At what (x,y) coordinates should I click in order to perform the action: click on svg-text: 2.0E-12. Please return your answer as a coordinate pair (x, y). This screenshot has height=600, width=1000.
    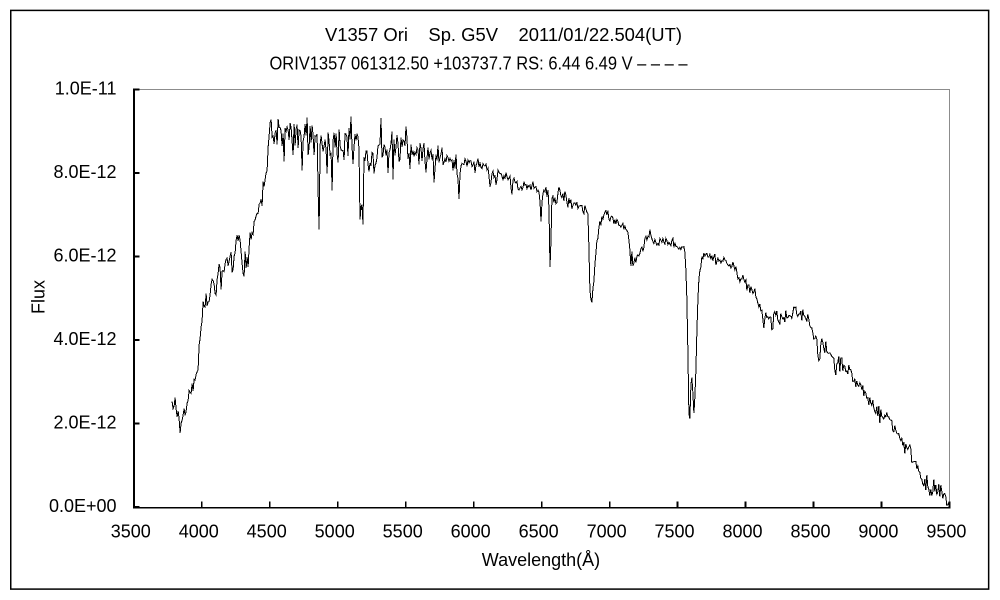
    Looking at the image, I should click on (84, 422).